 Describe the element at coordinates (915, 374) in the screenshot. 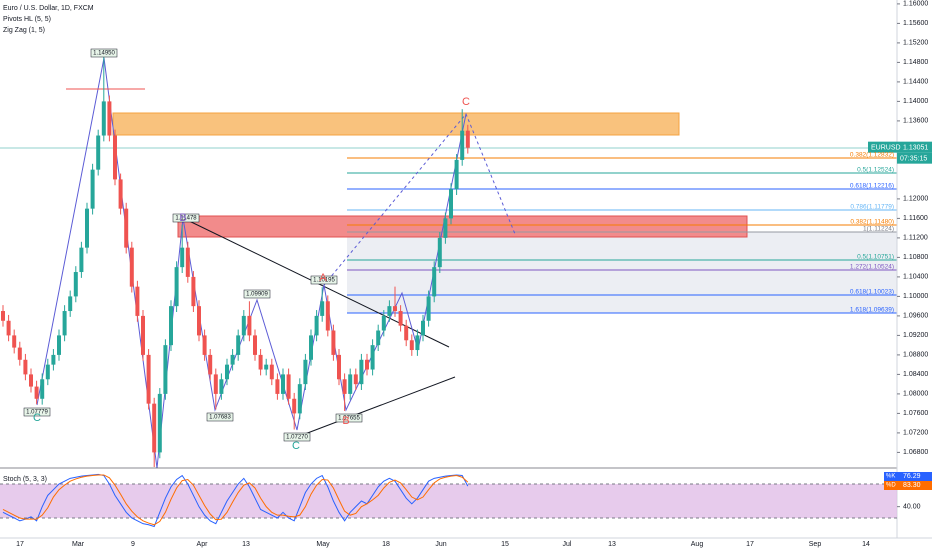

I see `y-tick-label: 1.08400` at that location.